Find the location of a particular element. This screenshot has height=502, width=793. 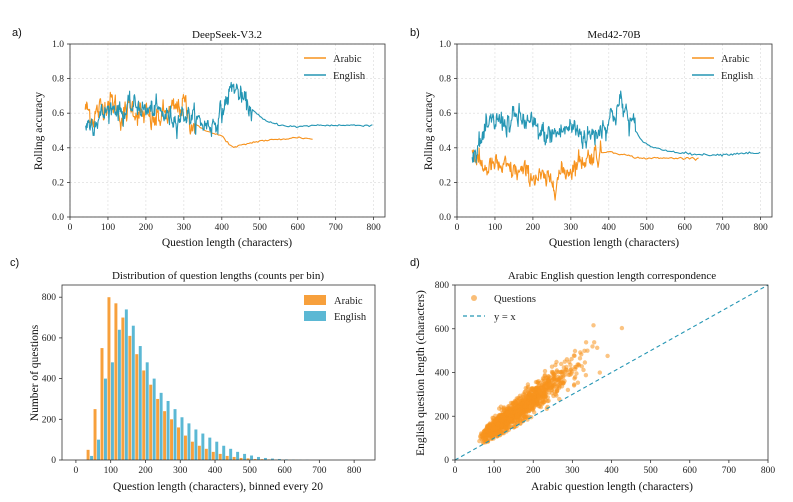

panel-a-ylabel: Rolling accuracy is located at coordinates (39, 131).